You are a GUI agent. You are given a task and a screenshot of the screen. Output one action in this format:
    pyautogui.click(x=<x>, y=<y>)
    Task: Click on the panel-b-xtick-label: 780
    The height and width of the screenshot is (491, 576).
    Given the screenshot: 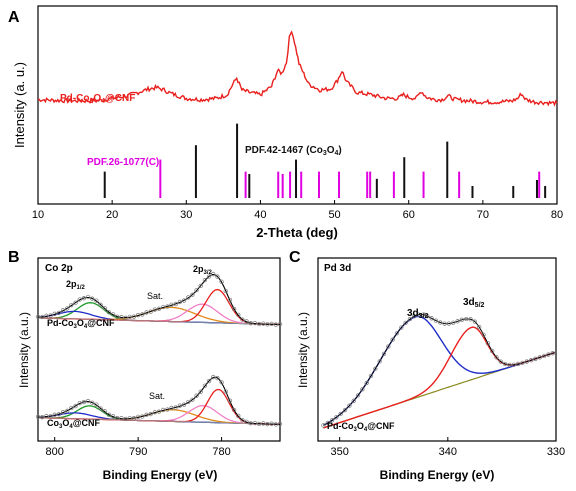 What is the action you would take?
    pyautogui.click(x=221, y=452)
    